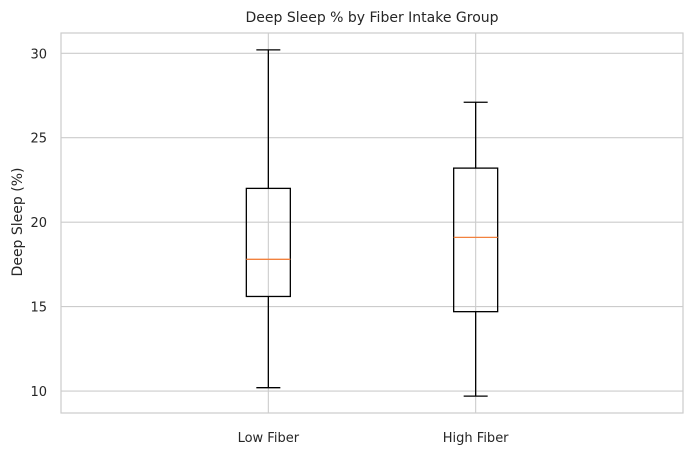 This screenshot has height=452, width=690. I want to click on y-tick-label: 25, so click(38, 139).